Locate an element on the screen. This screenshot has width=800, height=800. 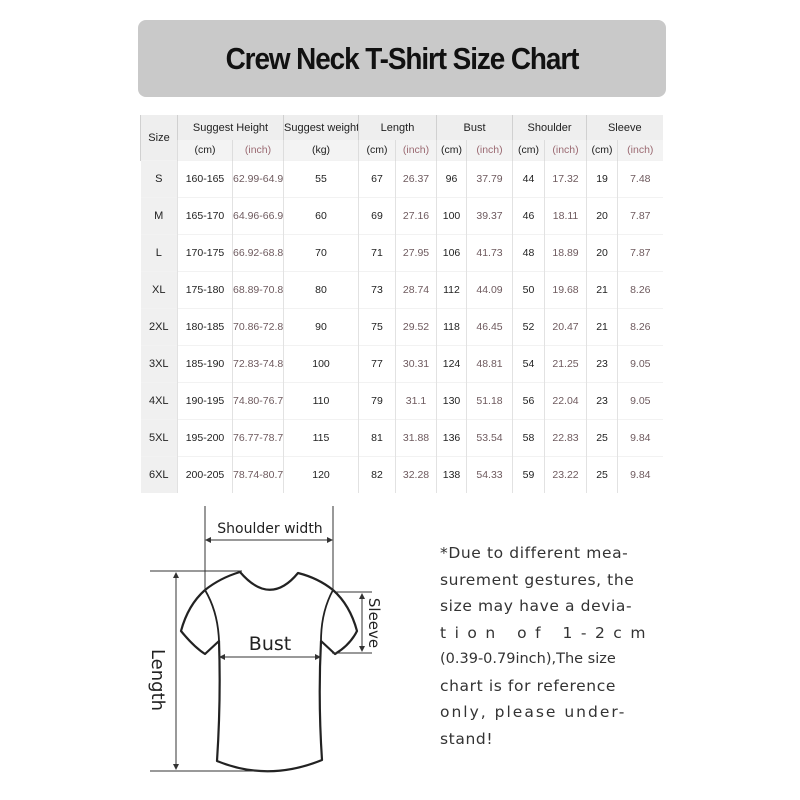
table-cell: 68.89-70.86 is located at coordinates (258, 290).